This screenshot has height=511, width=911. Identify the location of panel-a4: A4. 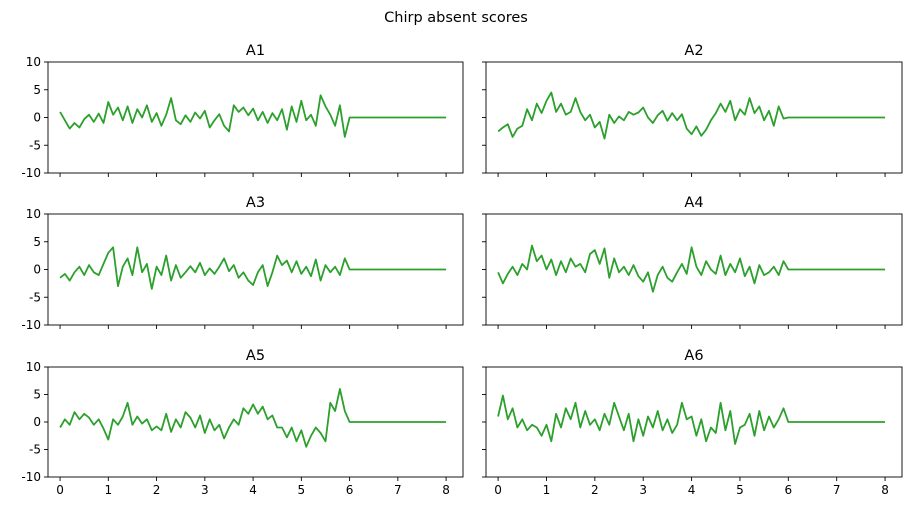
(692, 262).